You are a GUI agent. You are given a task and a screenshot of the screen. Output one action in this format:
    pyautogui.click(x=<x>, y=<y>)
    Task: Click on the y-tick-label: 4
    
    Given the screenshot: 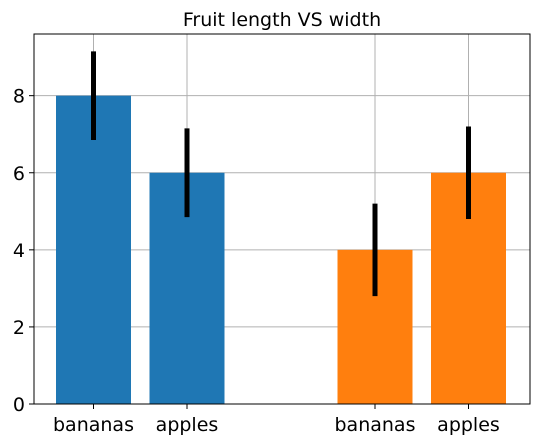 What is the action you would take?
    pyautogui.click(x=19, y=251)
    